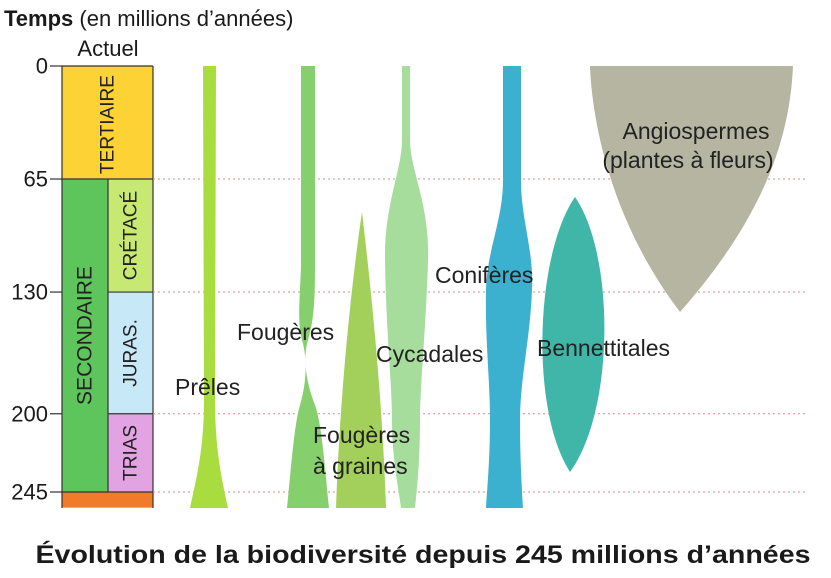 The image size is (831, 578). I want to click on label-bennettitales: Bennettitales, so click(603, 348).